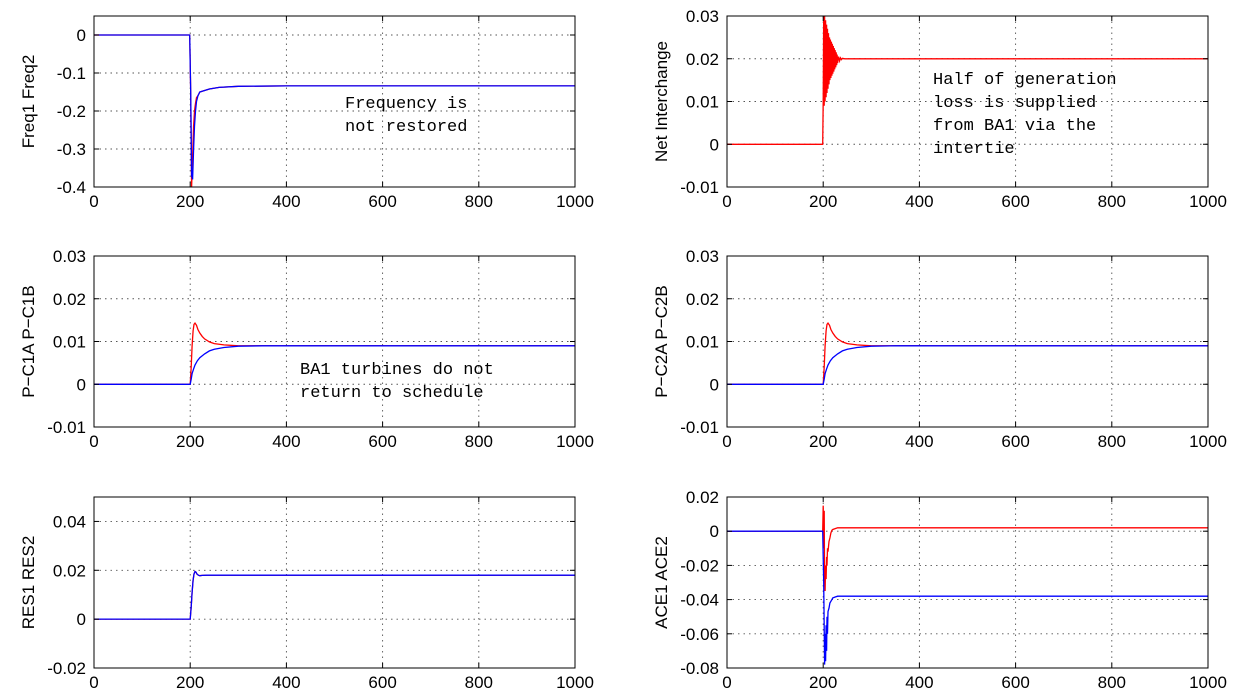 Image resolution: width=1238 pixels, height=696 pixels. I want to click on y-axis-label: Freq1 Freq2, so click(28, 102).